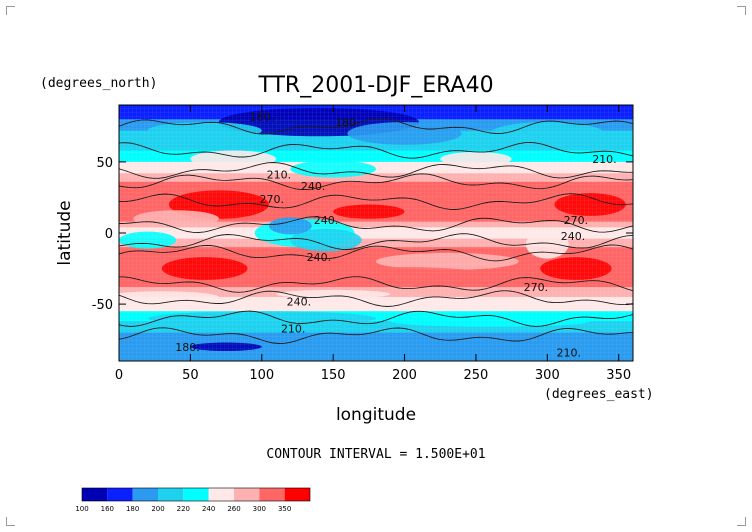 Image resolution: width=752 pixels, height=532 pixels. I want to click on contour-interval-label: CONTOUR INTERVAL = 1.500E+01, so click(375, 454).